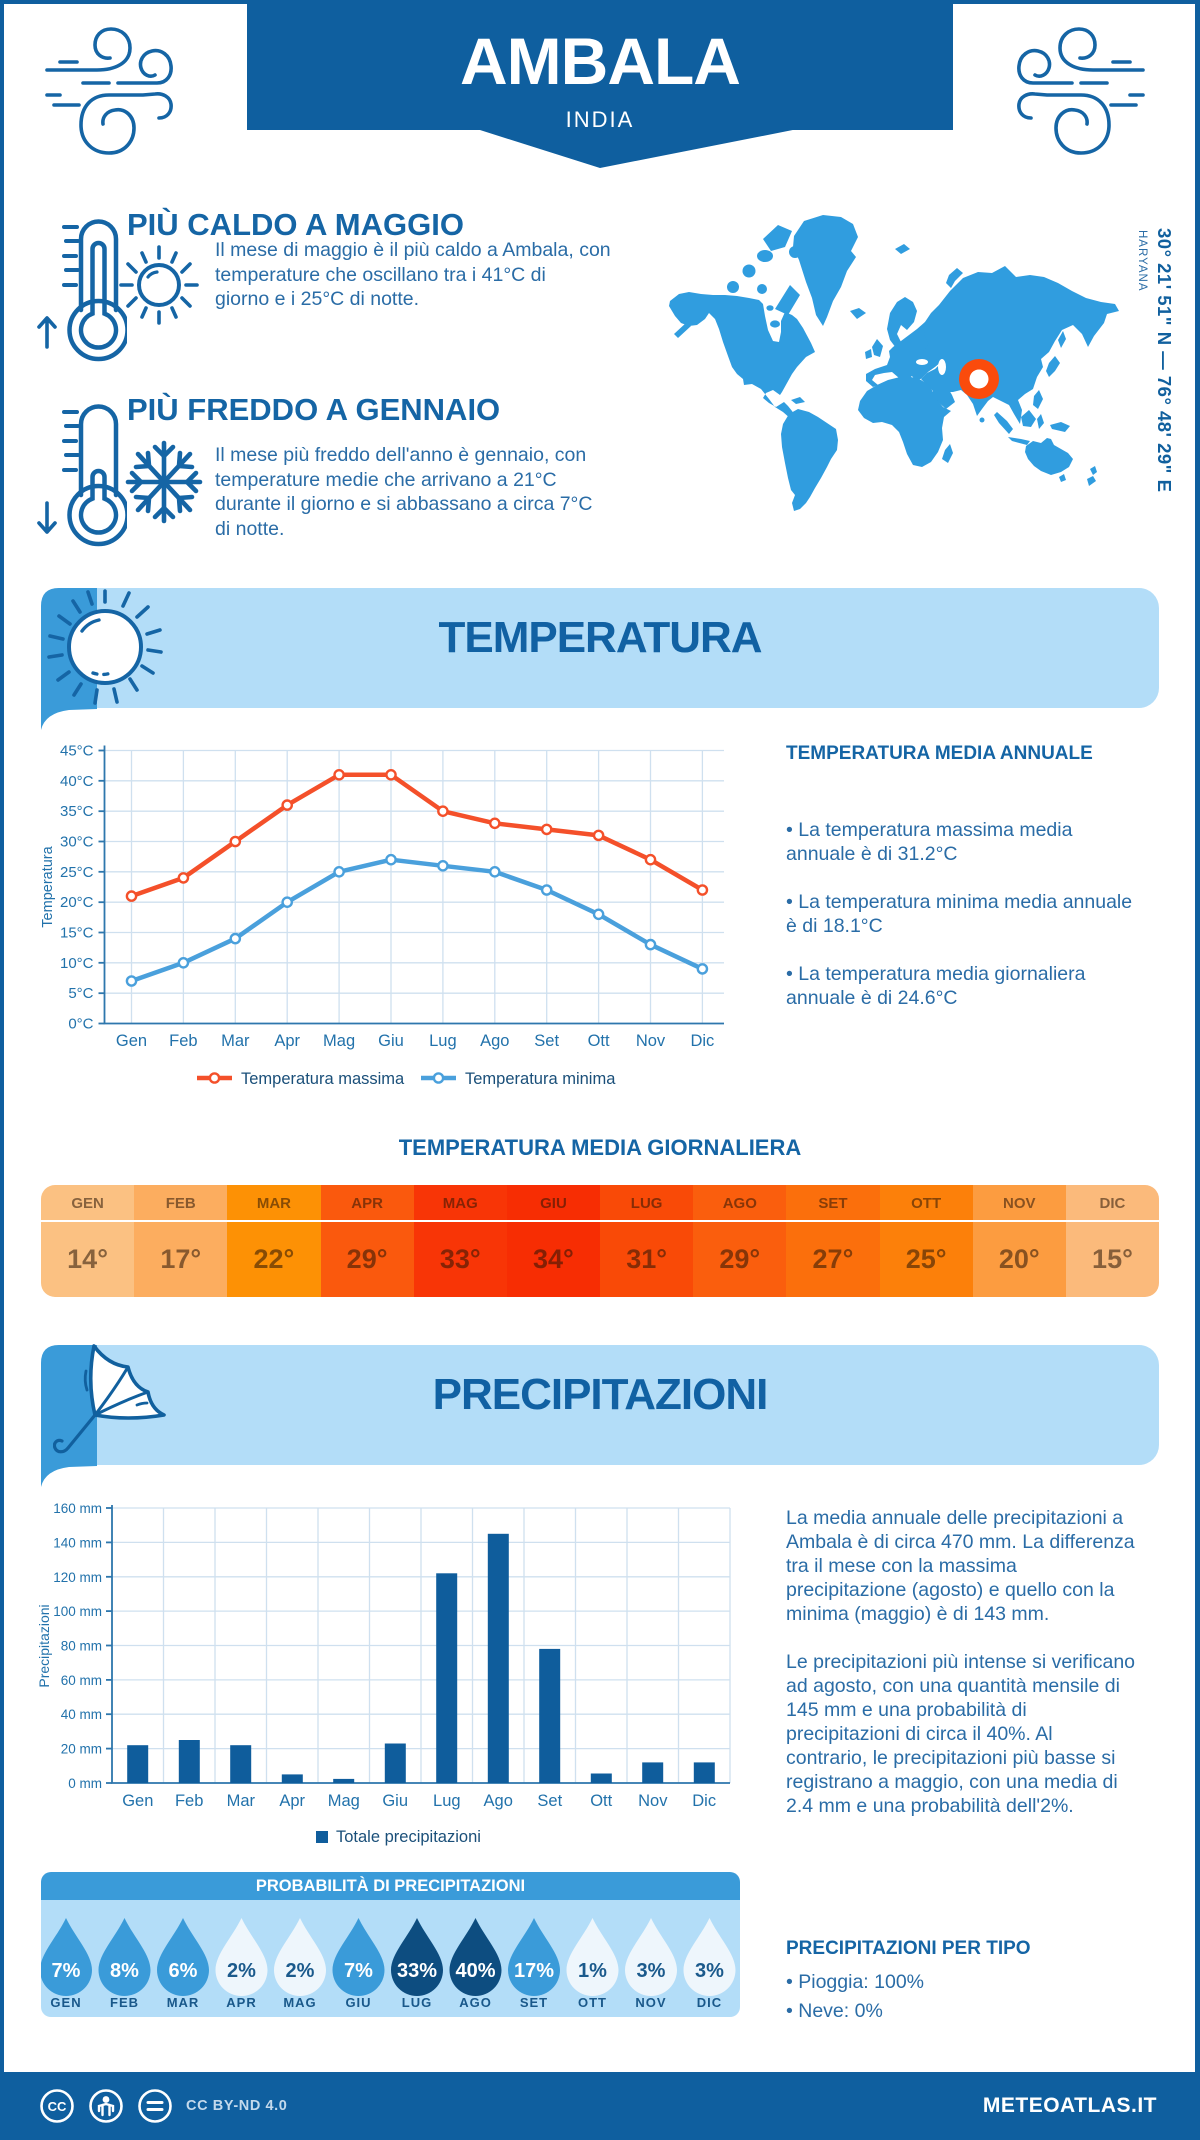  What do you see at coordinates (408, 1837) in the screenshot?
I see `svg-text: Totale precipitazioni` at bounding box center [408, 1837].